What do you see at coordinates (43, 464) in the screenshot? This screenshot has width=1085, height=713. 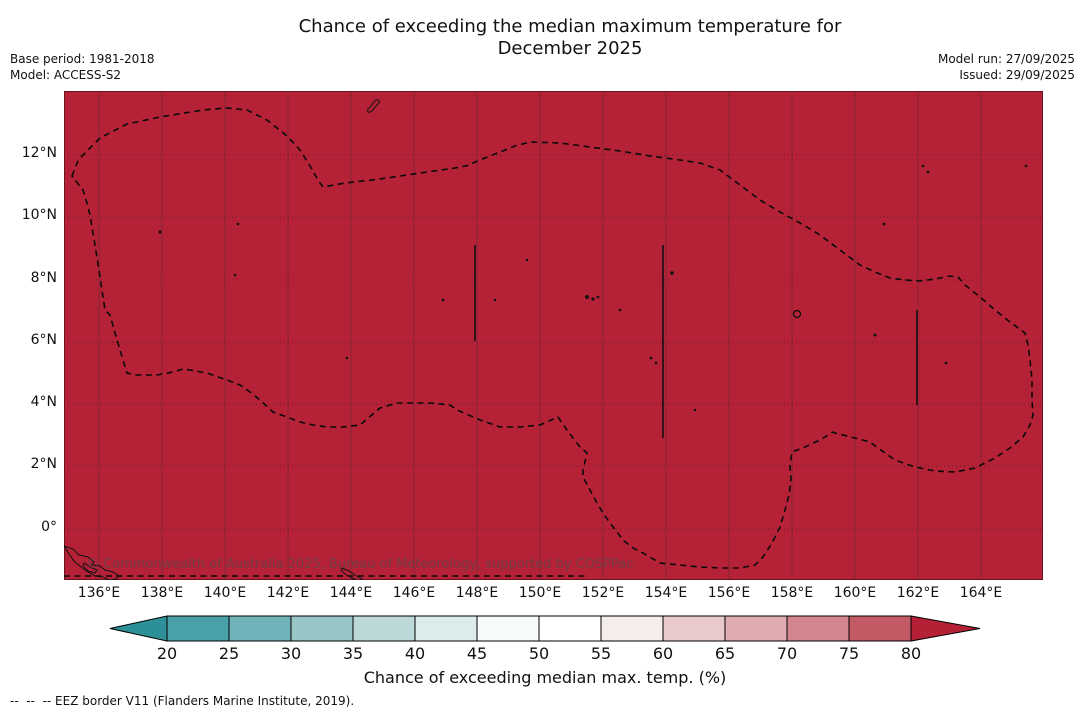 I see `y-tick-2n: 2°N` at bounding box center [43, 464].